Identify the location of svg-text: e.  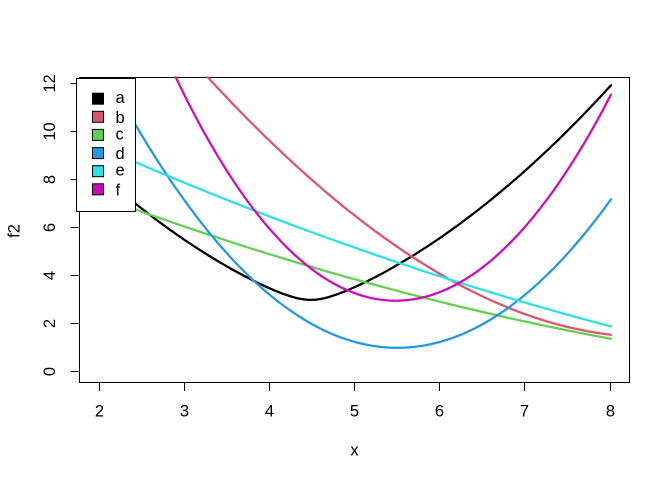
(120, 171).